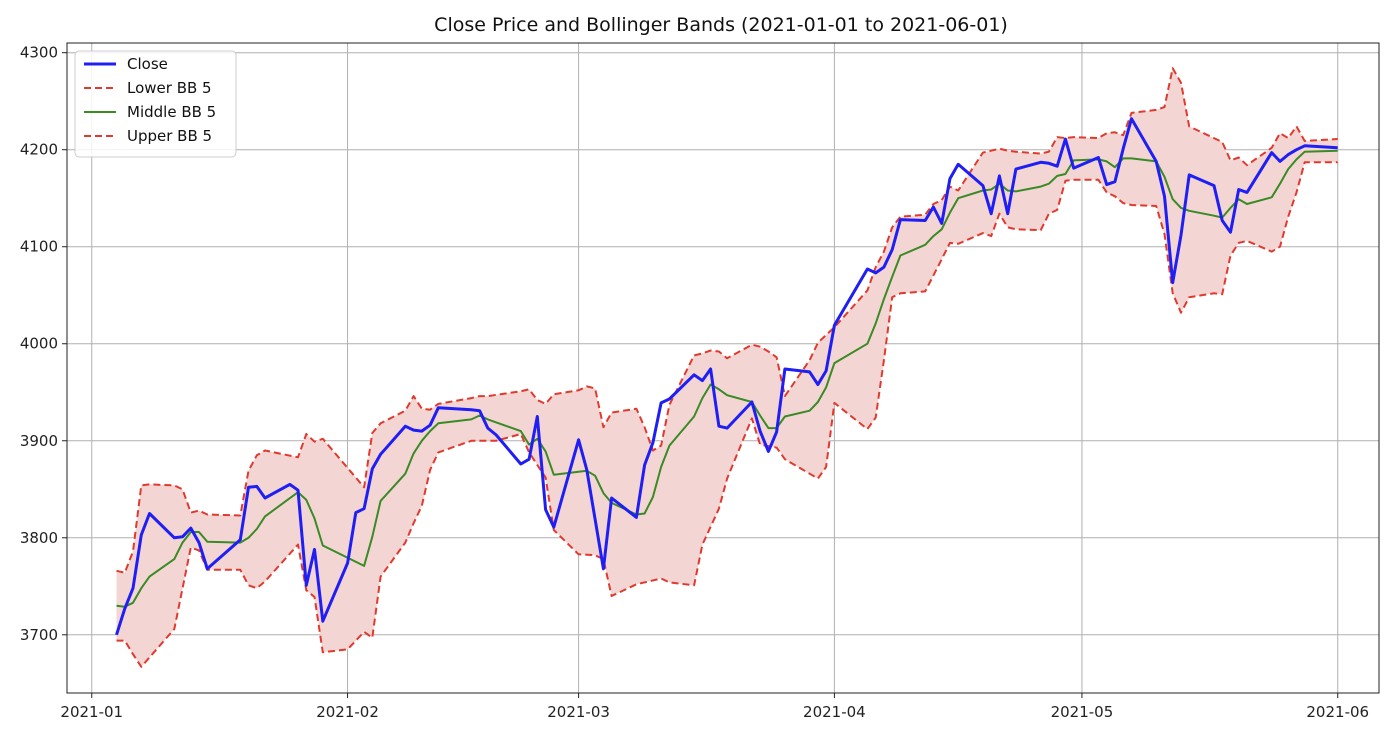 The height and width of the screenshot is (730, 1396). I want to click on legend: Close Lower BB 5 Middle BB 5 Upper BB 5, so click(155, 104).